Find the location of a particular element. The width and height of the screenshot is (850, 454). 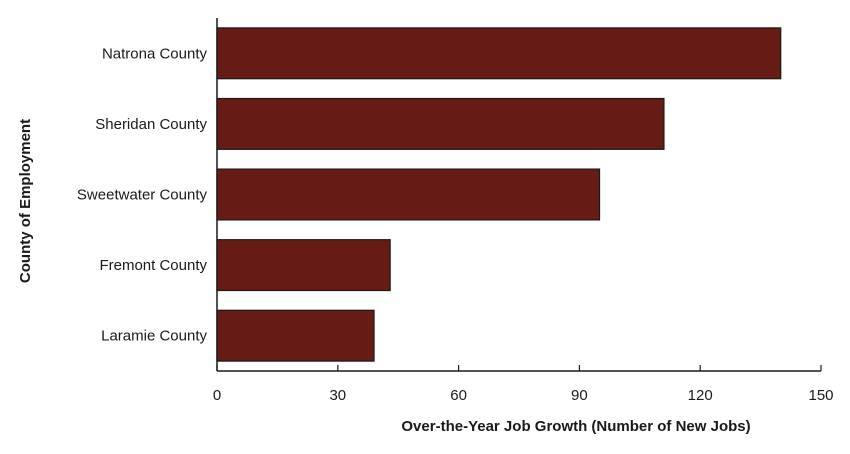

category-label: Laramie County is located at coordinates (154, 336).